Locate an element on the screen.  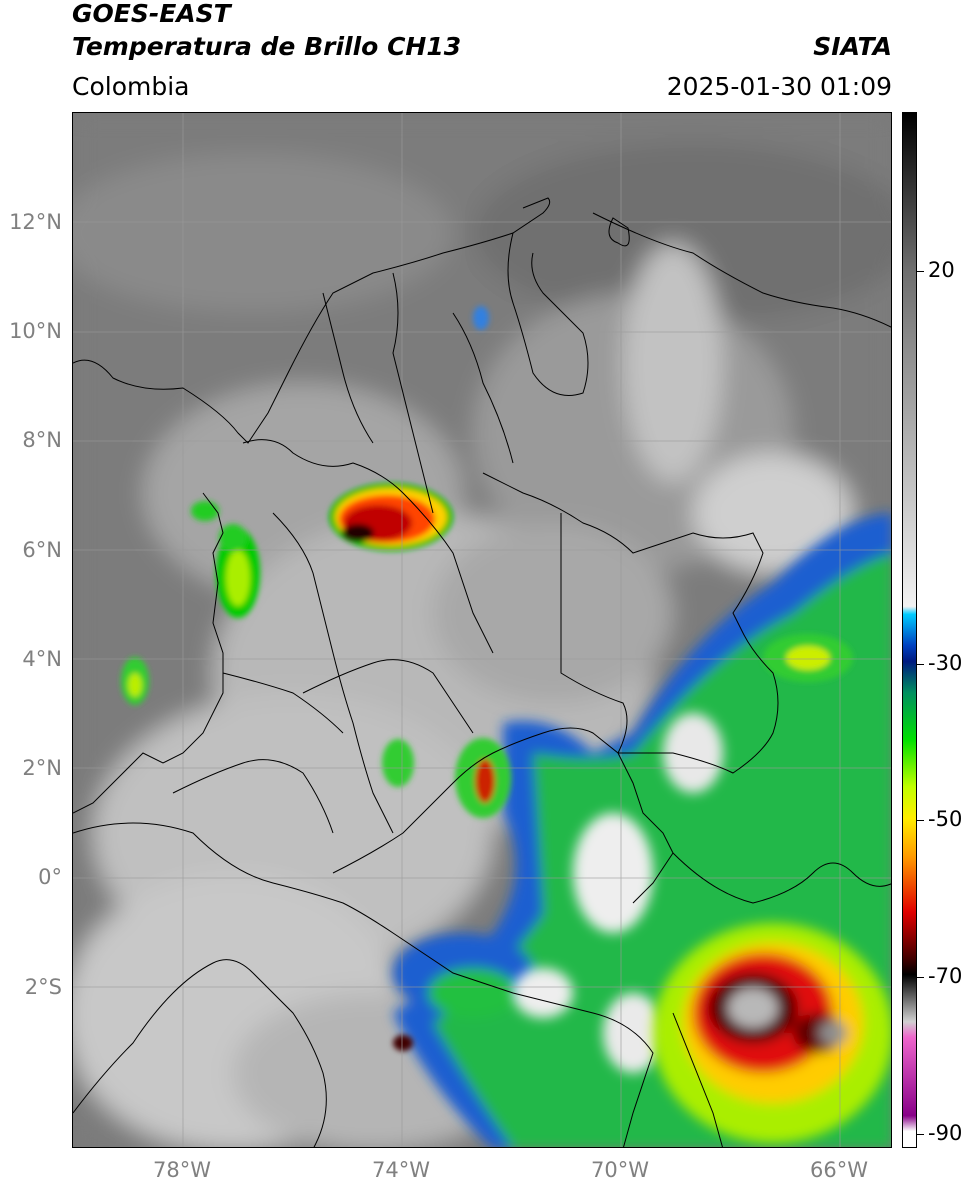
lat-label-4n: 4°N is located at coordinates (42, 659).